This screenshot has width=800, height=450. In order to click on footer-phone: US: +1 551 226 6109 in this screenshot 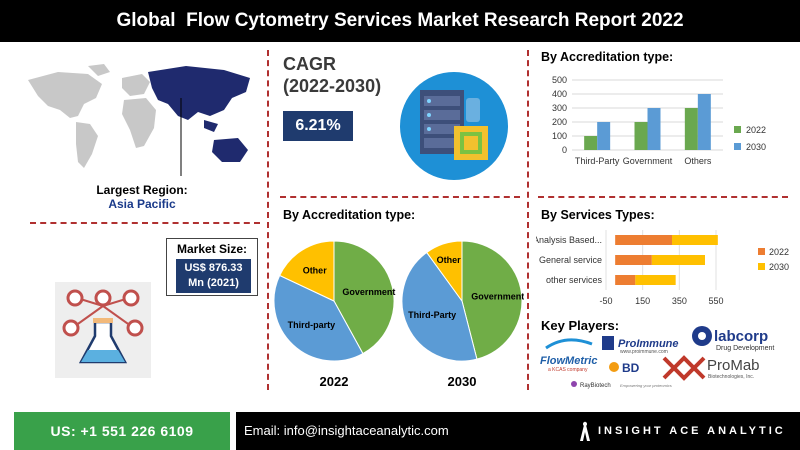, I will do `click(122, 431)`.